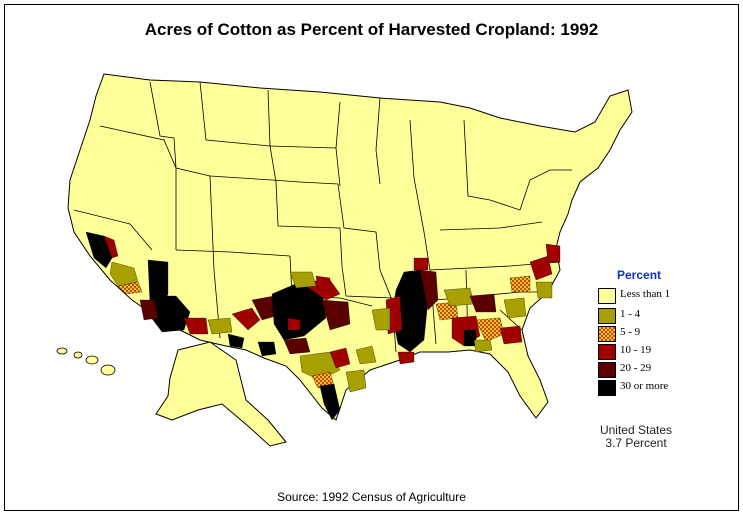 The image size is (743, 515). I want to click on legend-title: Percent, so click(639, 275).